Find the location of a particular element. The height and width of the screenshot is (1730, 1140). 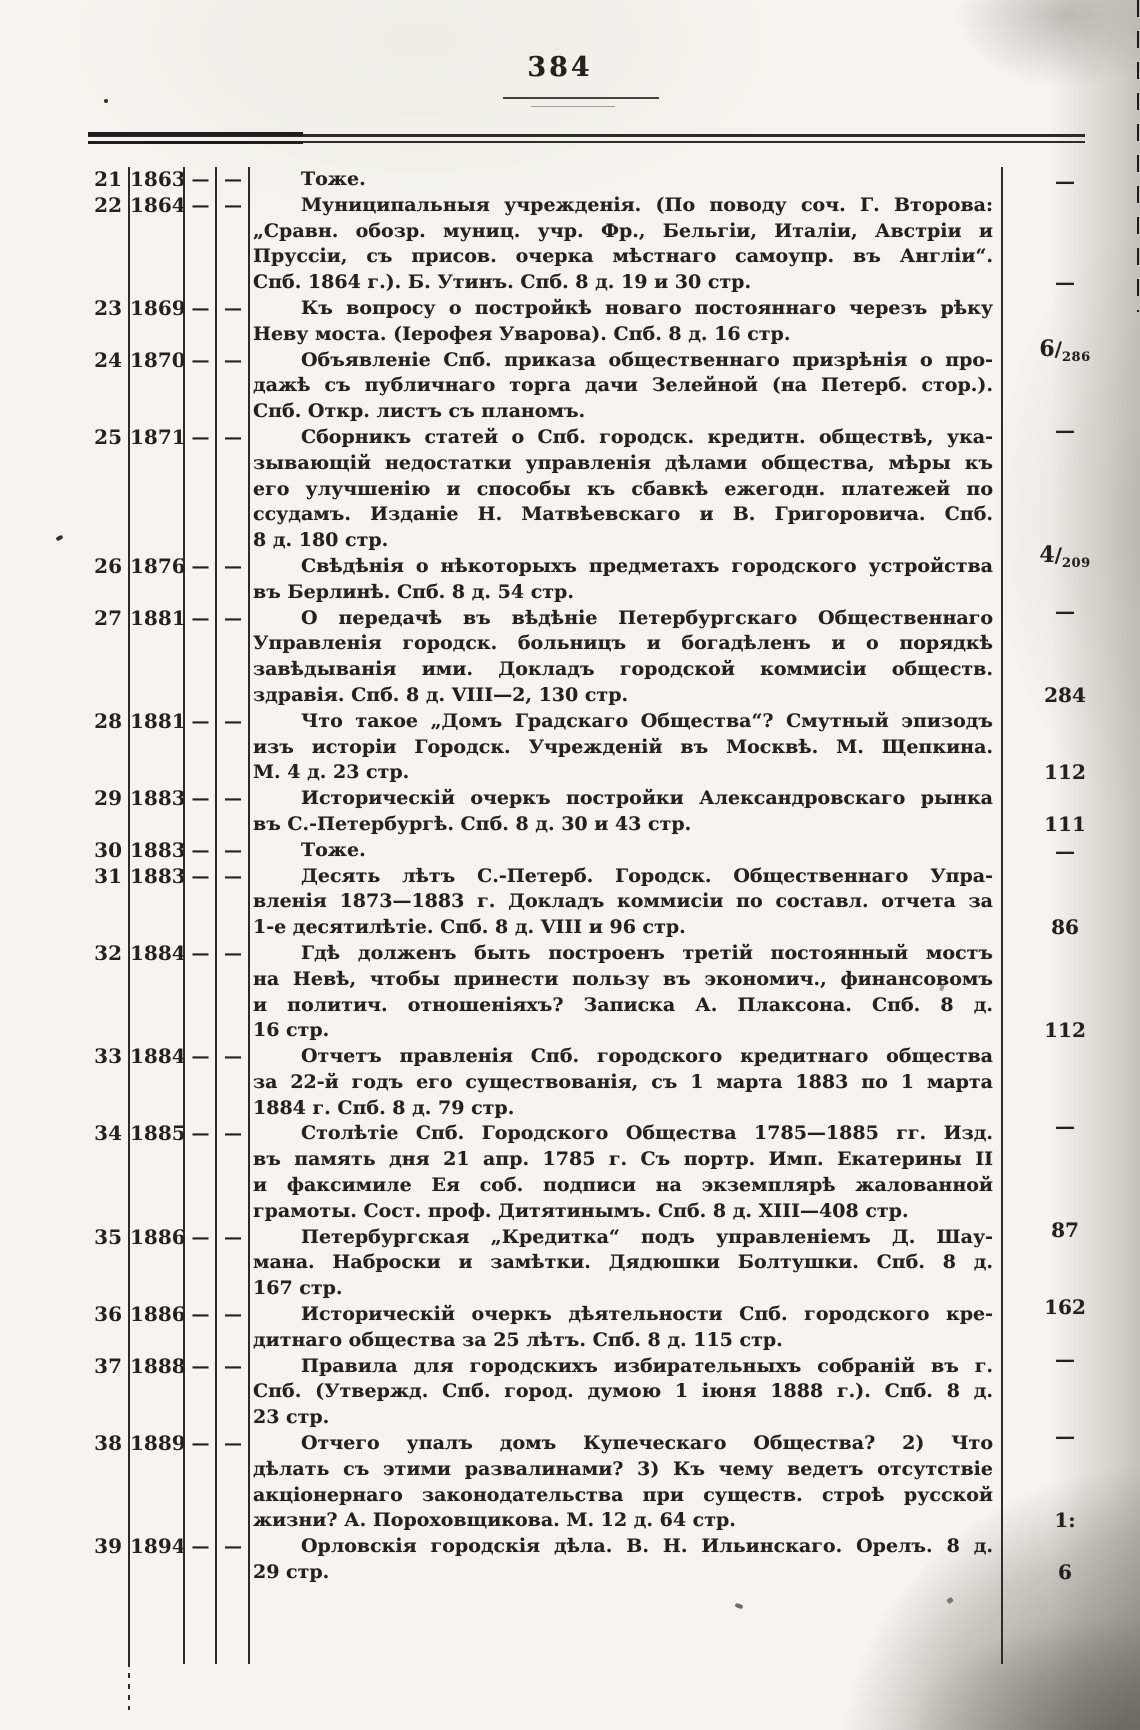

entry-text-line: Спб. Откр. листъ съ планомъ. is located at coordinates (419, 411).